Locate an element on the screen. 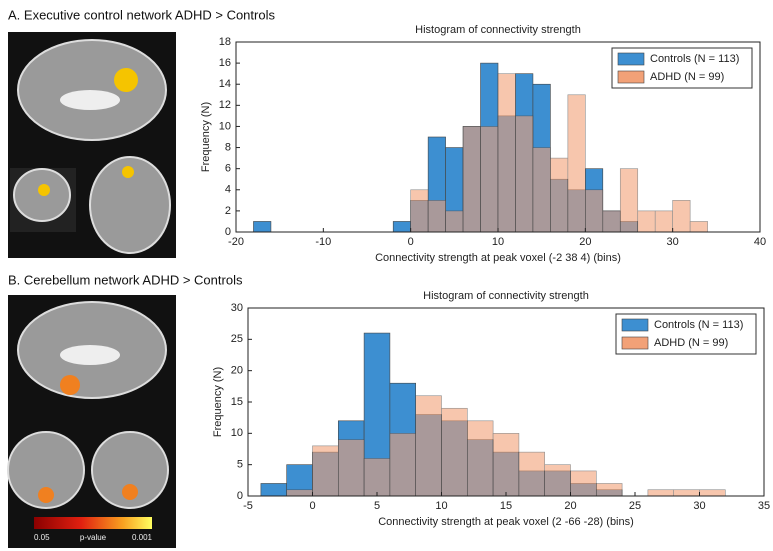 This screenshot has width=773, height=551. x-tick-label: 35 is located at coordinates (764, 506).